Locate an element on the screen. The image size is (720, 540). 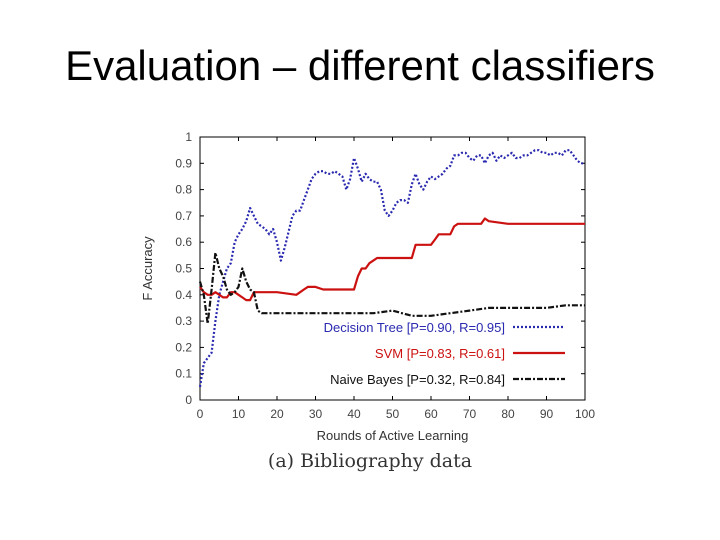
legend-label-2: Naive Bayes [P=0.32, R=0.84] is located at coordinates (417, 379).